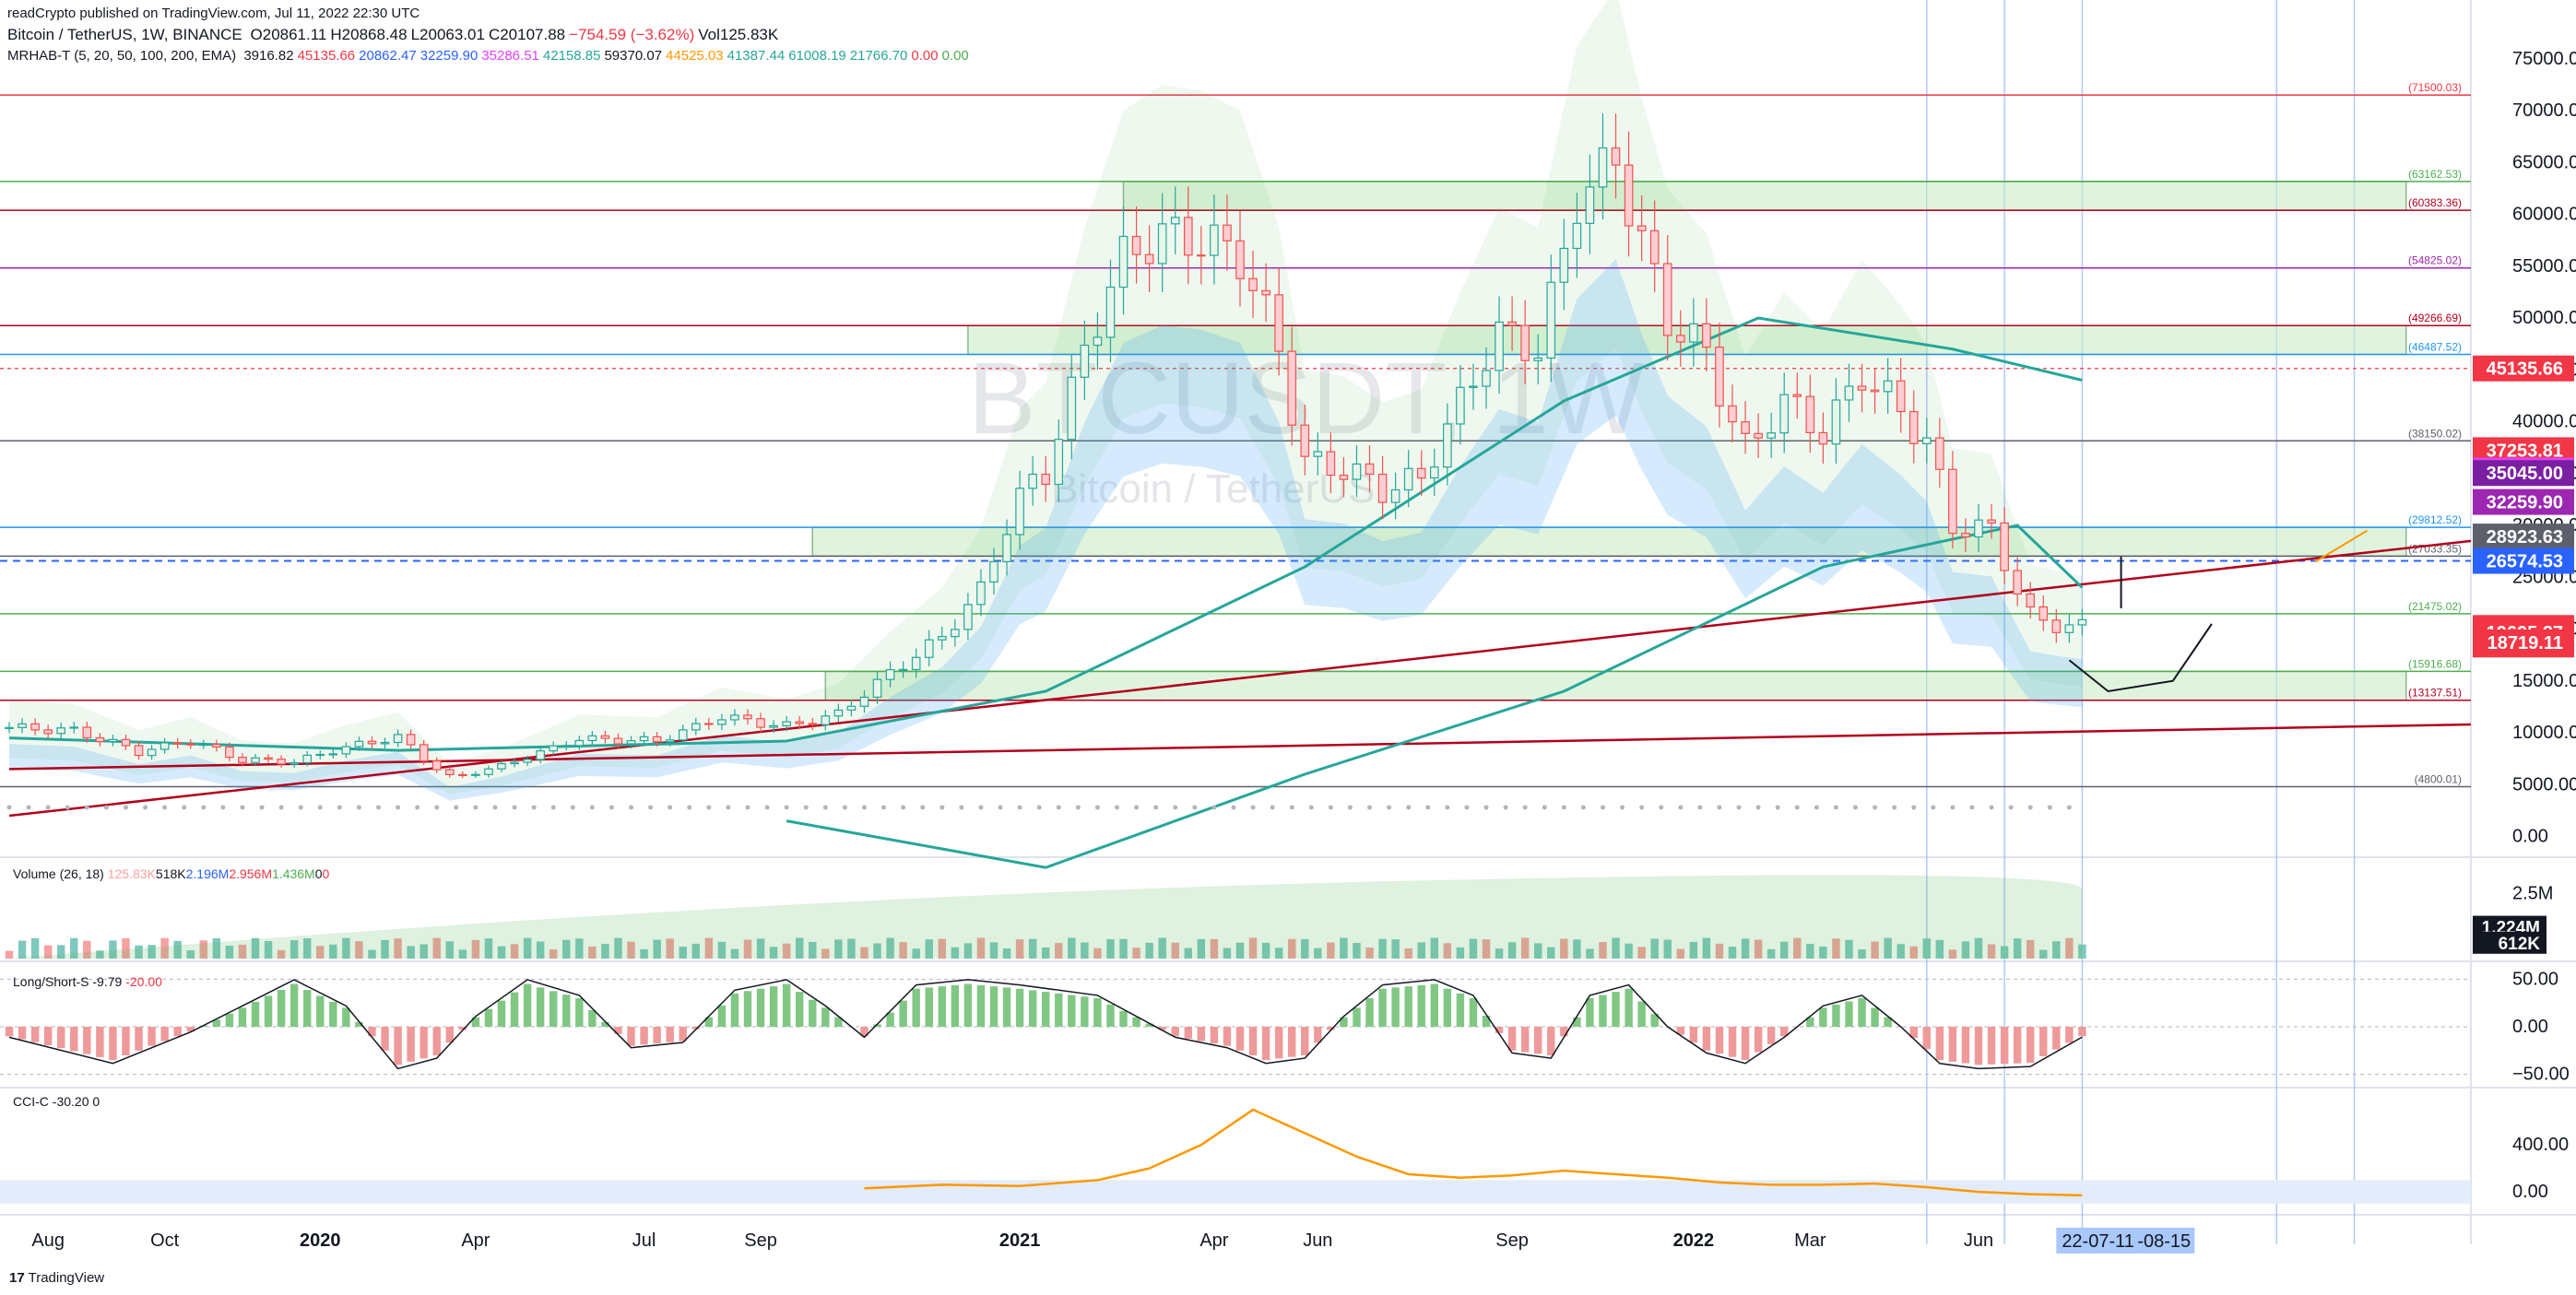 This screenshot has width=2576, height=1295. Describe the element at coordinates (2525, 474) in the screenshot. I see `price-tag-label-3: 35045.00` at that location.